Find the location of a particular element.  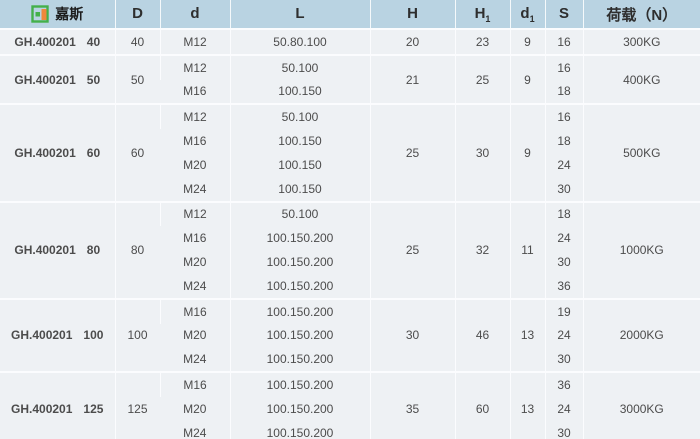

load-cell: 400KG is located at coordinates (641, 79).